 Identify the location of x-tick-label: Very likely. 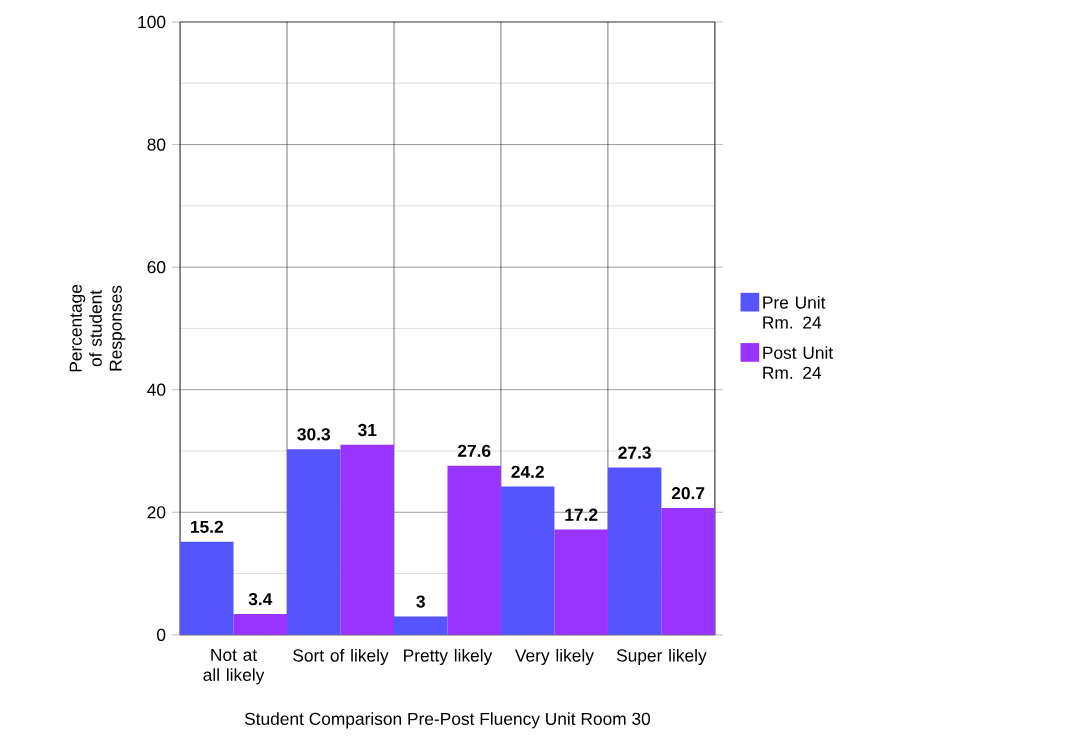
(554, 656).